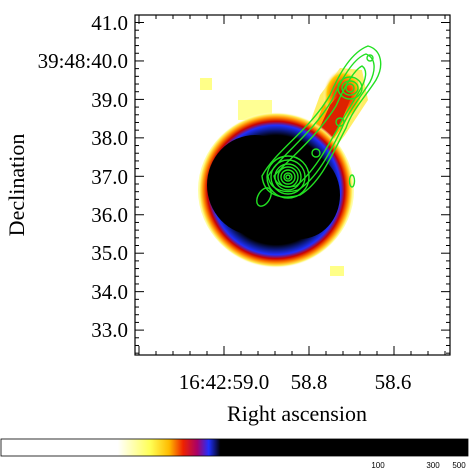 This screenshot has height=475, width=469. What do you see at coordinates (109, 23) in the screenshot?
I see `y-tick-label: 41.0` at bounding box center [109, 23].